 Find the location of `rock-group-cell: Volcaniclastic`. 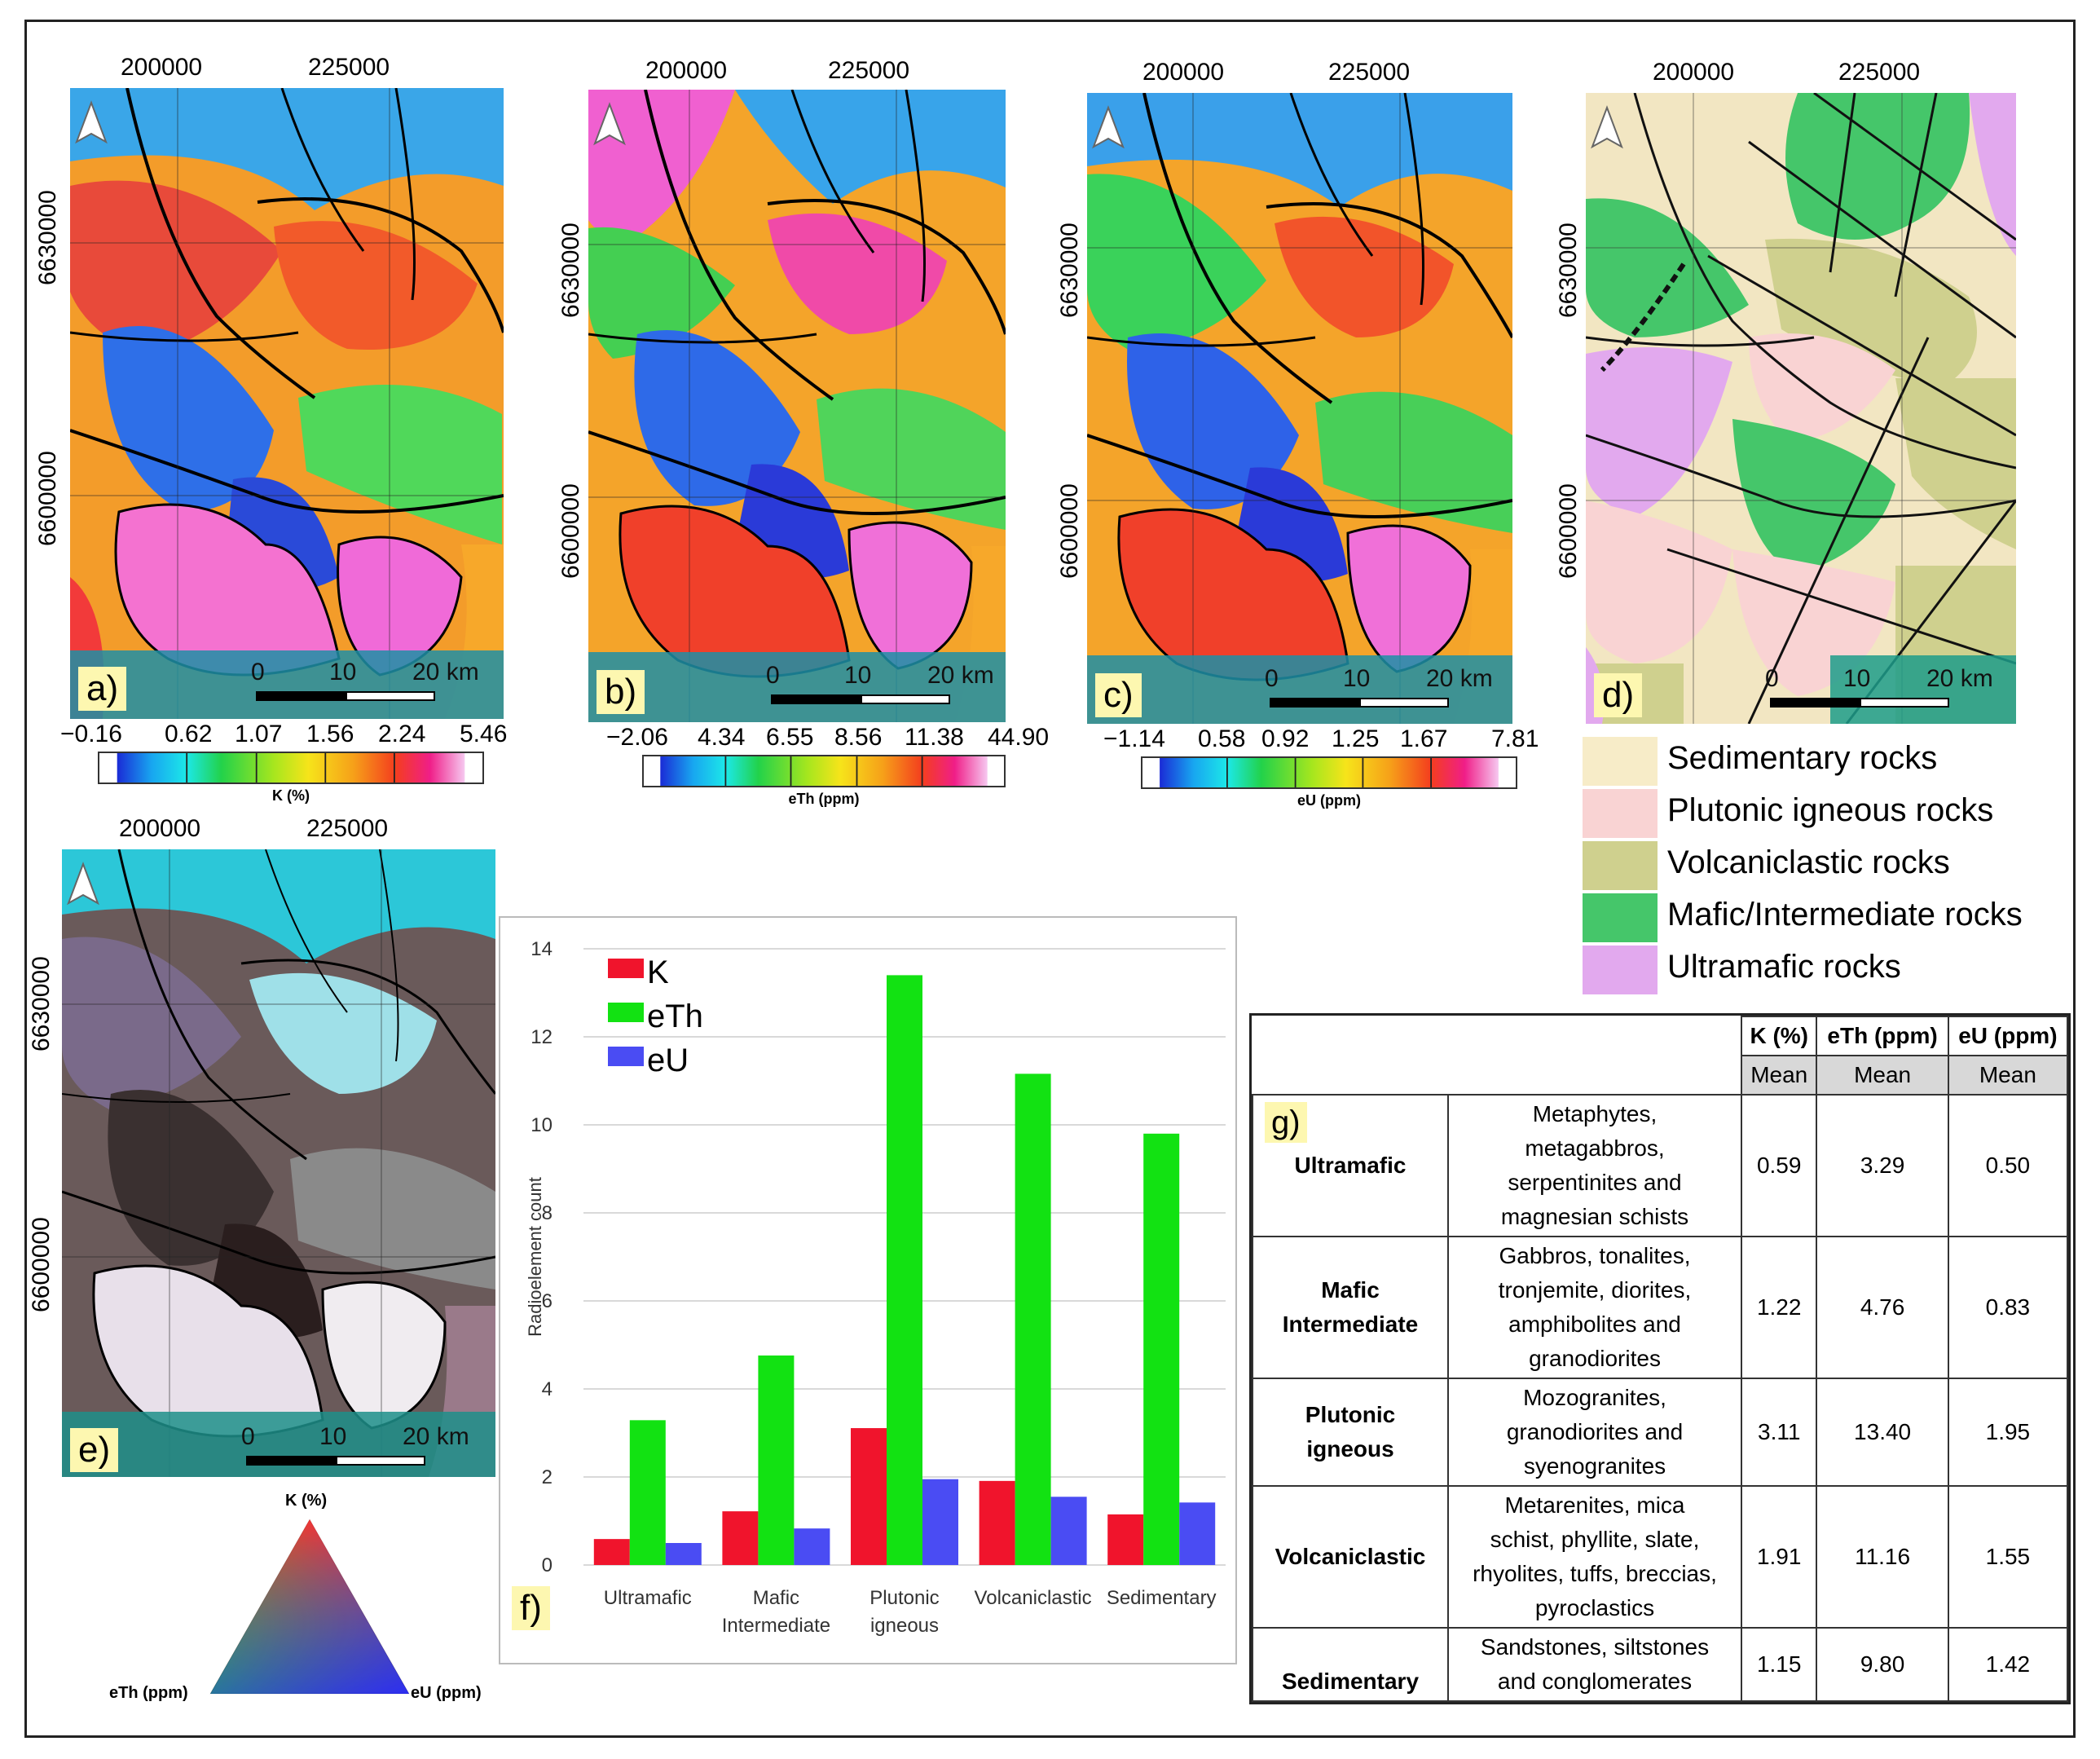

rock-group-cell: Volcaniclastic is located at coordinates (1351, 1557).